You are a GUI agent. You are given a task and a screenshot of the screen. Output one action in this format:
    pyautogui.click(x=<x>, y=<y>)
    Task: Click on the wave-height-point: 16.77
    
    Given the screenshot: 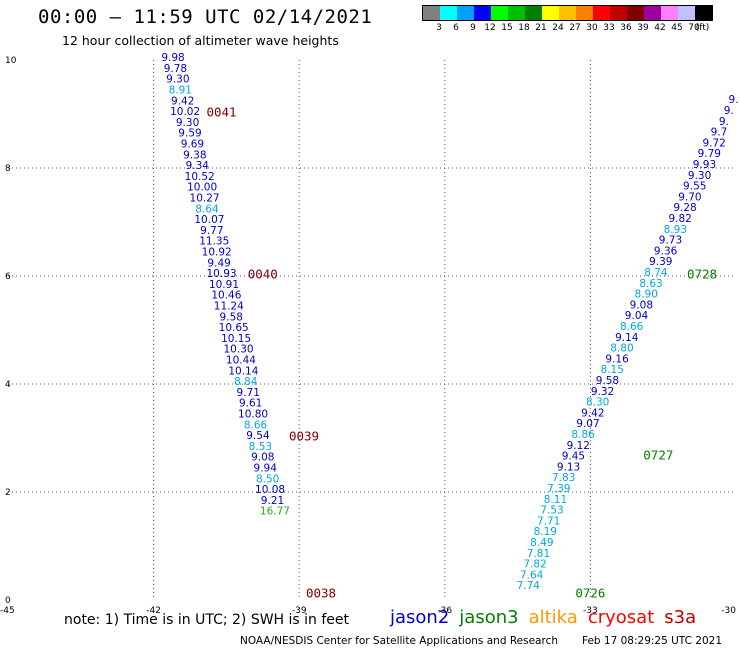 What is the action you would take?
    pyautogui.click(x=275, y=512)
    